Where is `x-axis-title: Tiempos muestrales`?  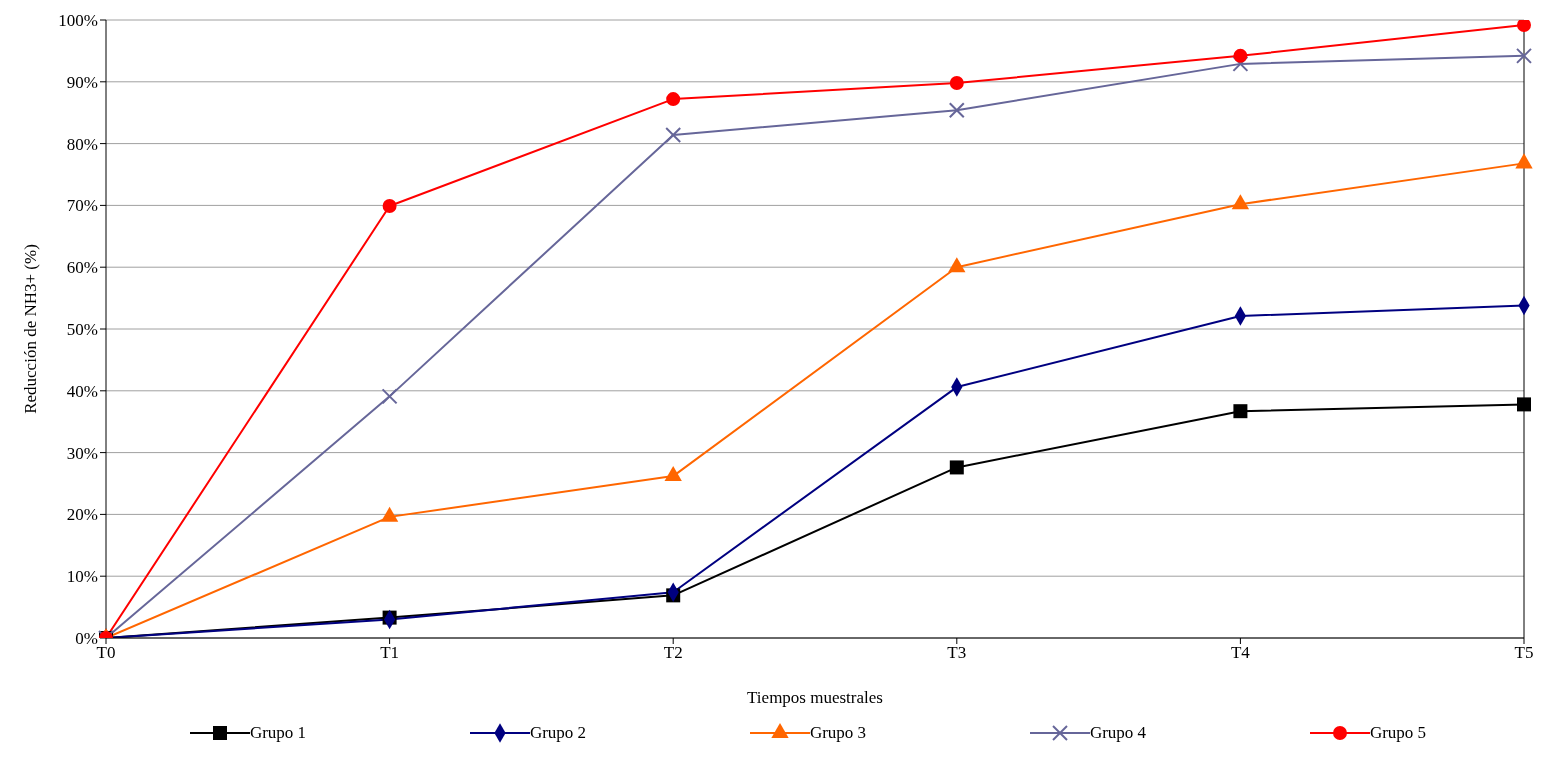 x-axis-title: Tiempos muestrales is located at coordinates (815, 697).